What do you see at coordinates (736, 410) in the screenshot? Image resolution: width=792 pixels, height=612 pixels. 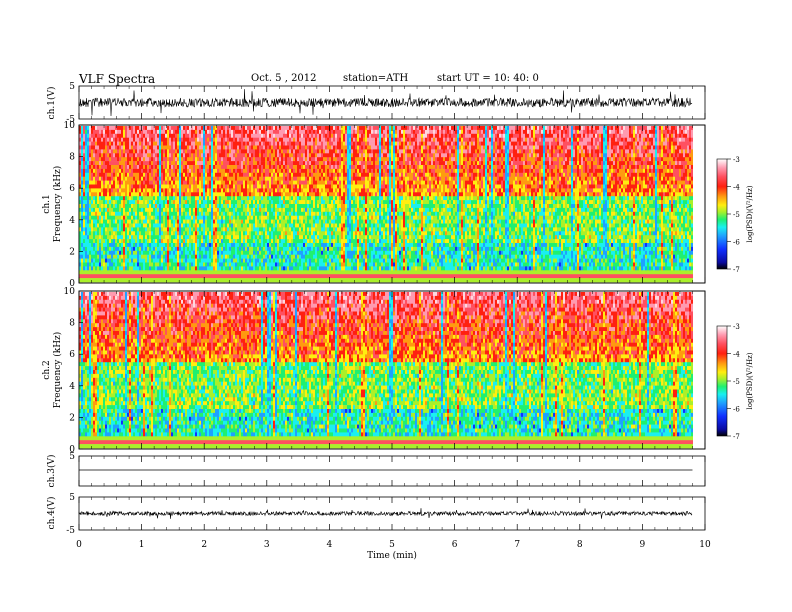 I see `ch2-colorbar-tick-label: -6` at bounding box center [736, 410].